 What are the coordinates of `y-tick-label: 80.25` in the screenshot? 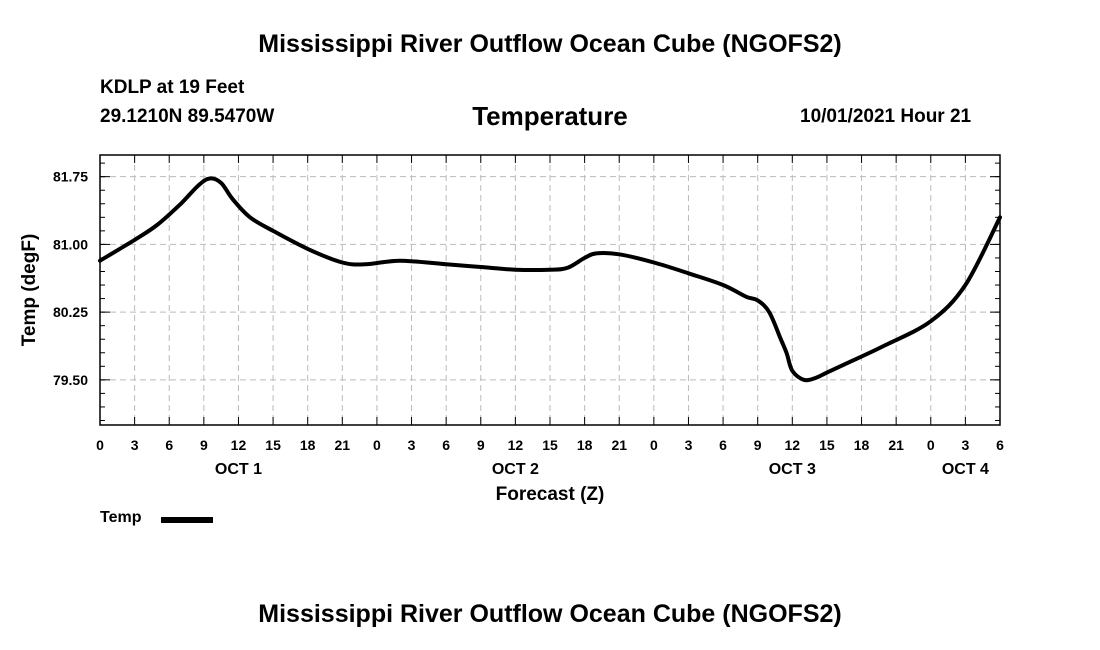 It's located at (70, 312).